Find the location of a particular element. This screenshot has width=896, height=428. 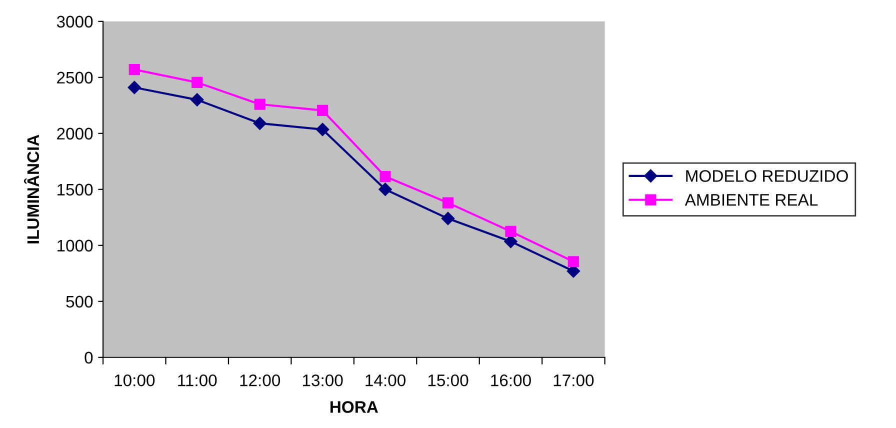

x-tick-label: 17:00 is located at coordinates (574, 380).